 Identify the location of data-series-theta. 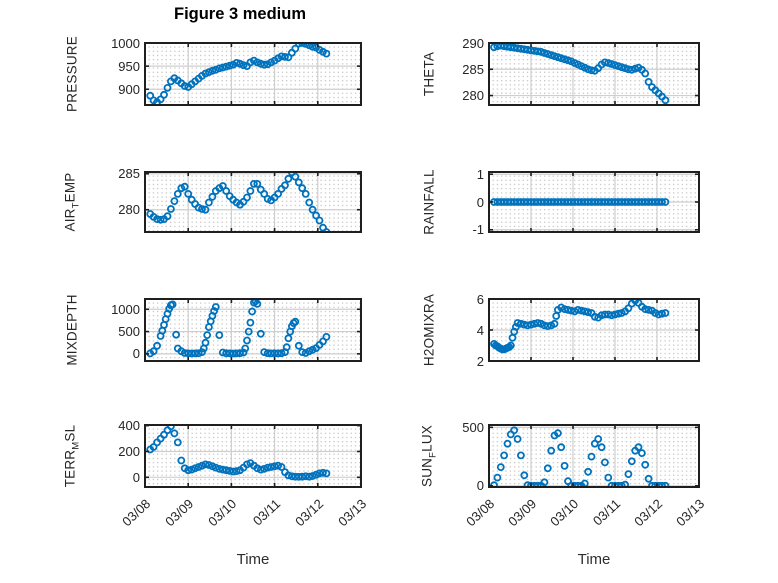
(580, 74).